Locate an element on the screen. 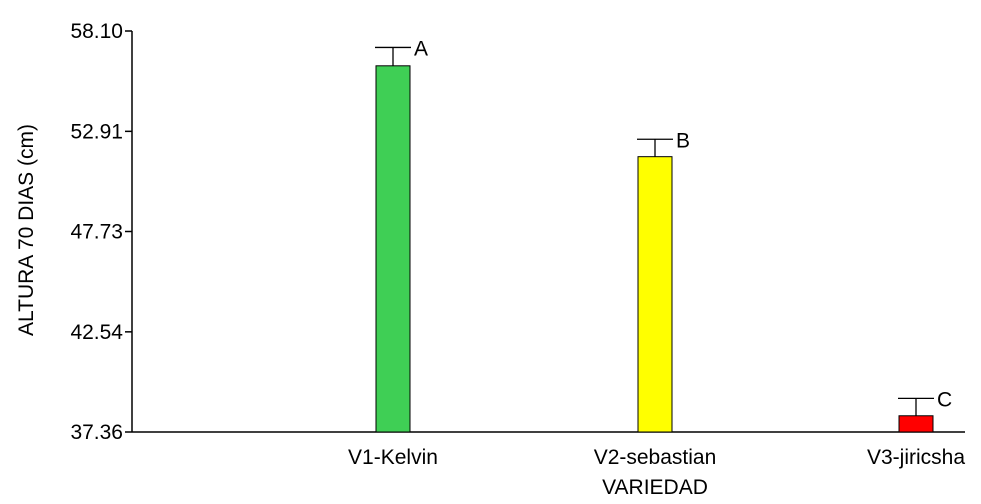 The image size is (981, 504). group-letter: C is located at coordinates (944, 399).